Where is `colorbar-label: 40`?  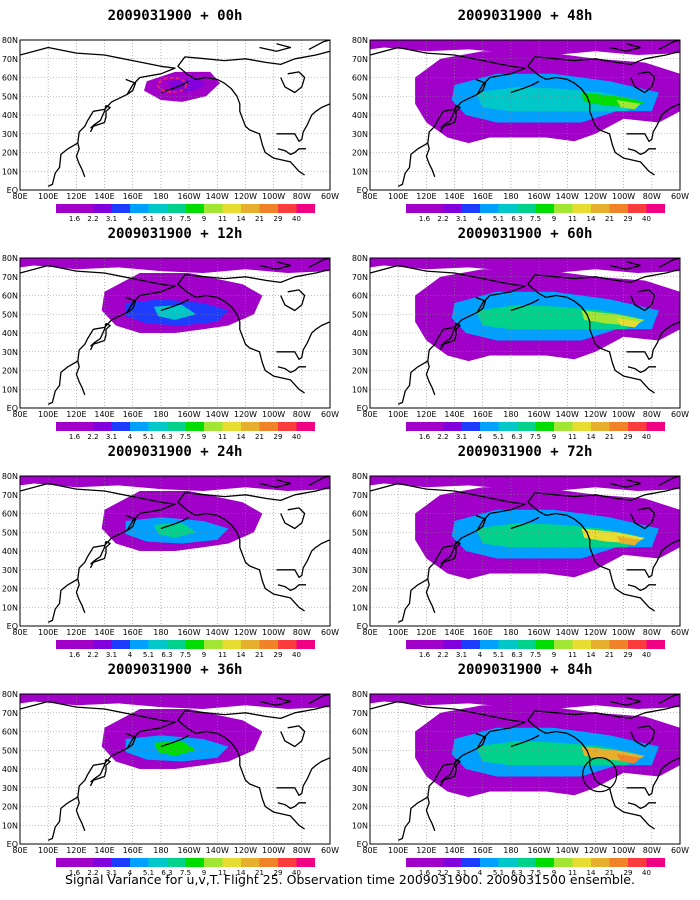
colorbar-label: 40 is located at coordinates (296, 437).